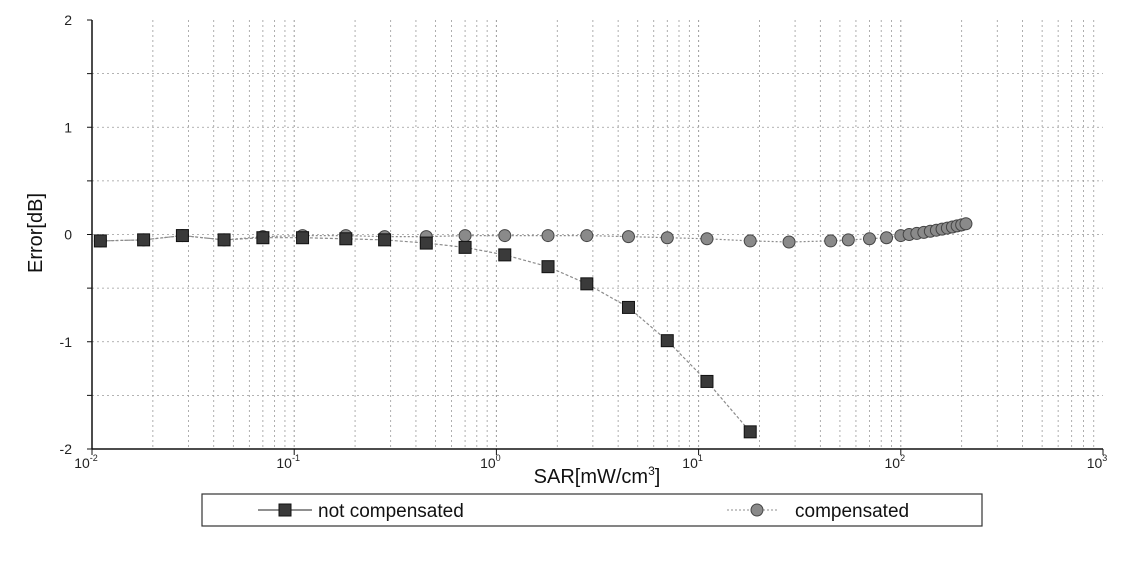 The width and height of the screenshot is (1123, 561). I want to click on y-tick-label: 0, so click(68, 235).